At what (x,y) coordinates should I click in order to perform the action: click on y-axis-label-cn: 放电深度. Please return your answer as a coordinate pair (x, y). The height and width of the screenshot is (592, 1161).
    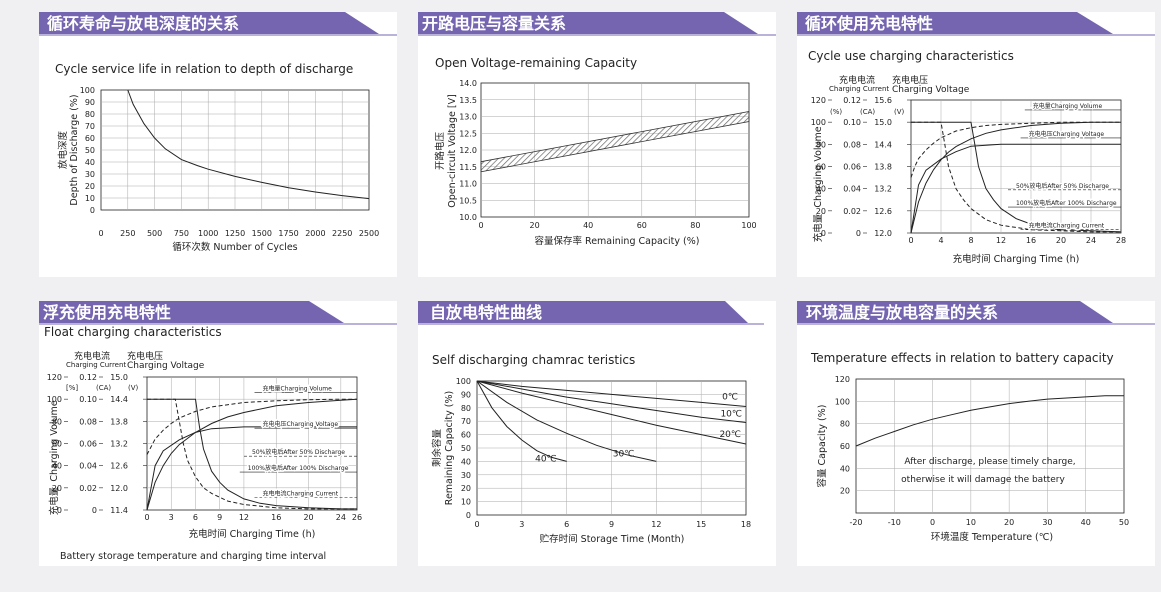
    Looking at the image, I should click on (63, 150).